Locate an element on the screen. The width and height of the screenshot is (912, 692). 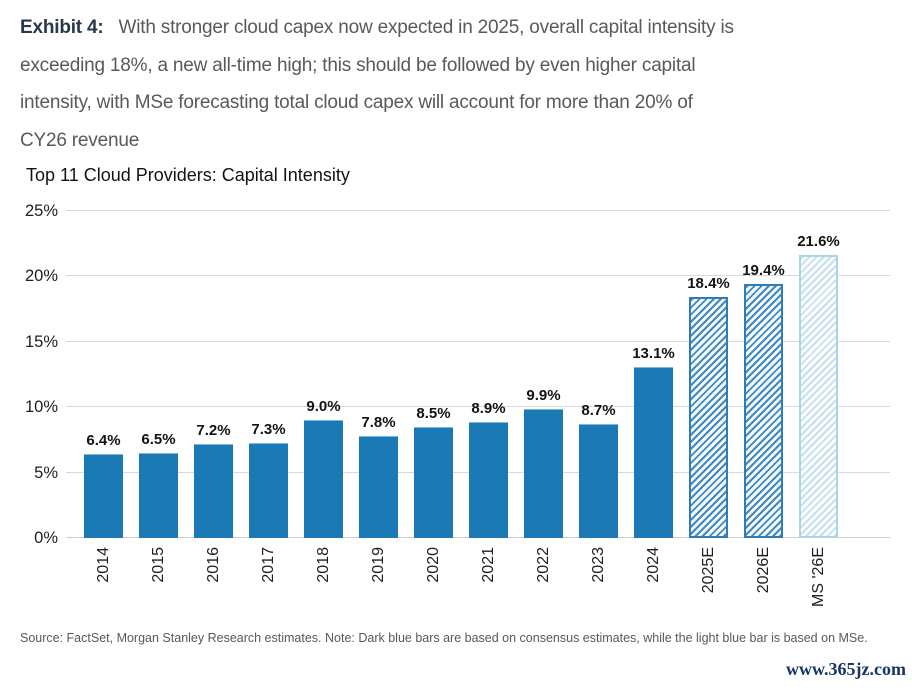
x-tick-label: 2018 is located at coordinates (323, 565).